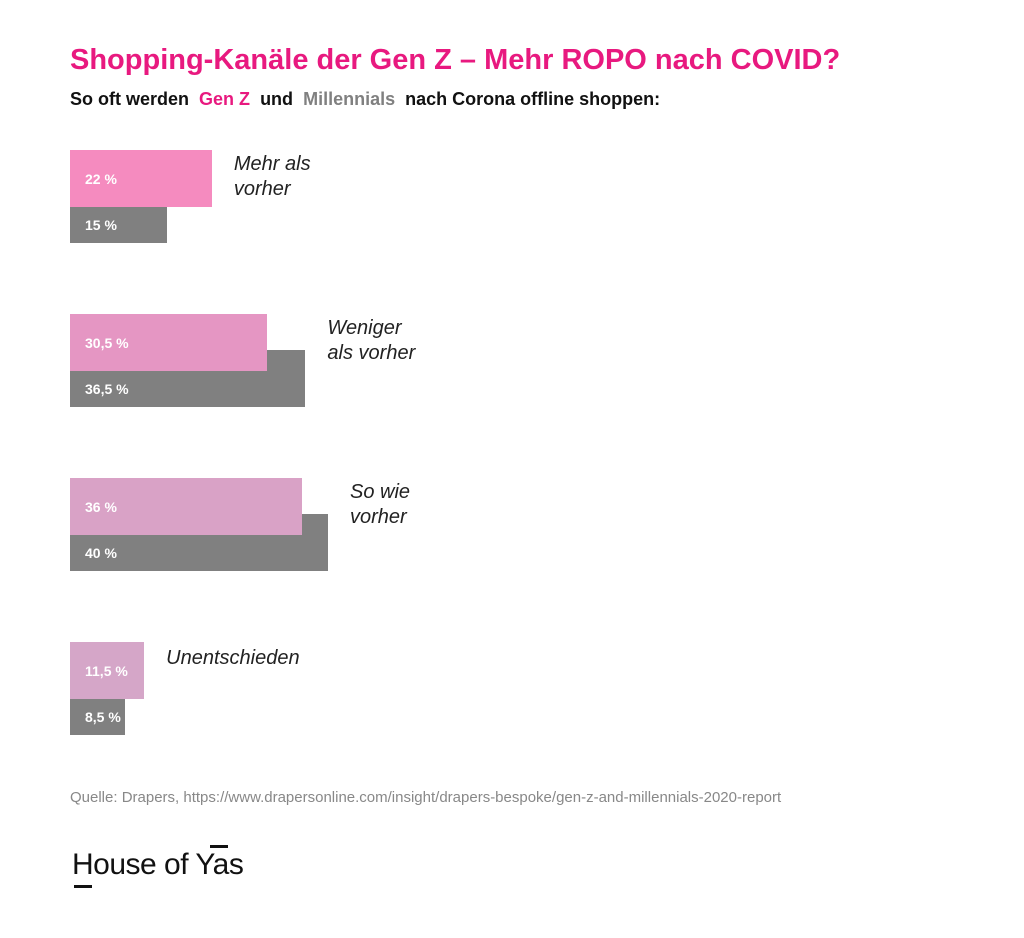  What do you see at coordinates (349, 99) in the screenshot?
I see `legend-entry: Millennials` at bounding box center [349, 99].